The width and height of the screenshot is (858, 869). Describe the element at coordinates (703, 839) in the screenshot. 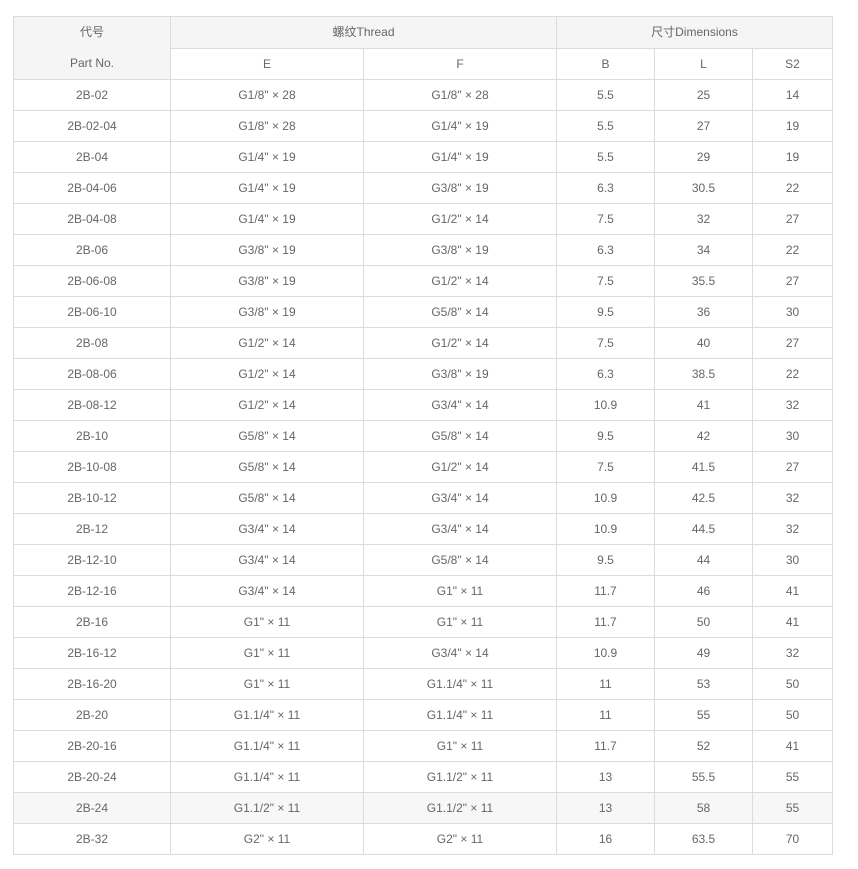

I see `cell-l: 63.5` at that location.